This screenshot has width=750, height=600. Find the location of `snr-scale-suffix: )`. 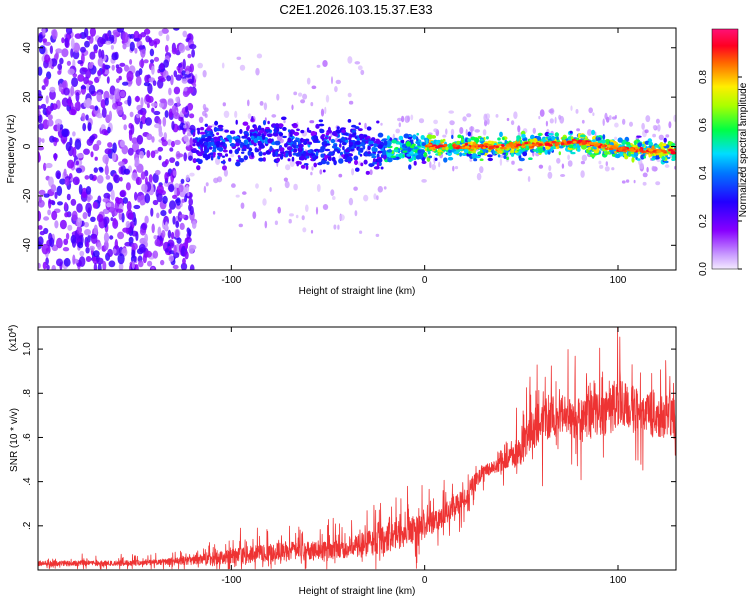

snr-scale-suffix: ) is located at coordinates (13, 326).